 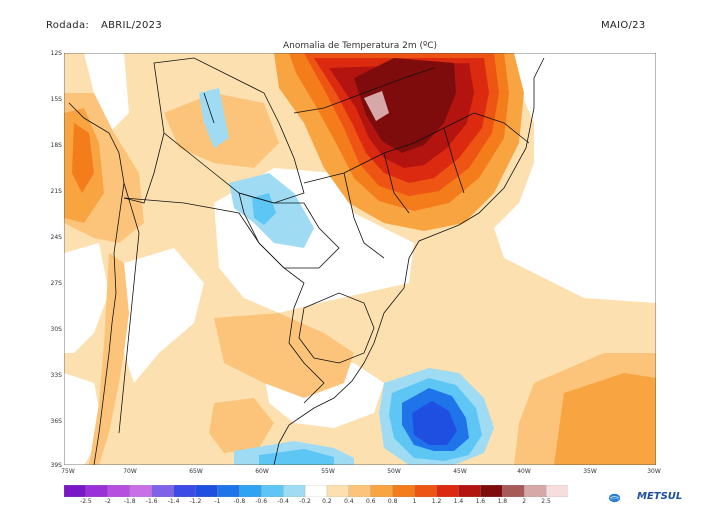 I want to click on lon-label-45w: 45W, so click(x=460, y=471).